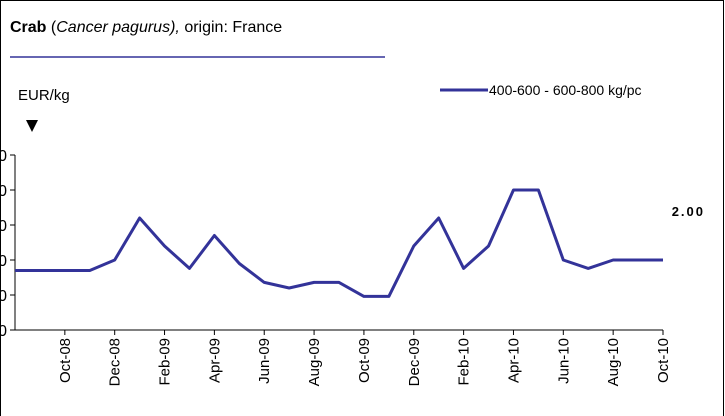  Describe the element at coordinates (65, 360) in the screenshot. I see `x-tick-label: Oct-08` at that location.